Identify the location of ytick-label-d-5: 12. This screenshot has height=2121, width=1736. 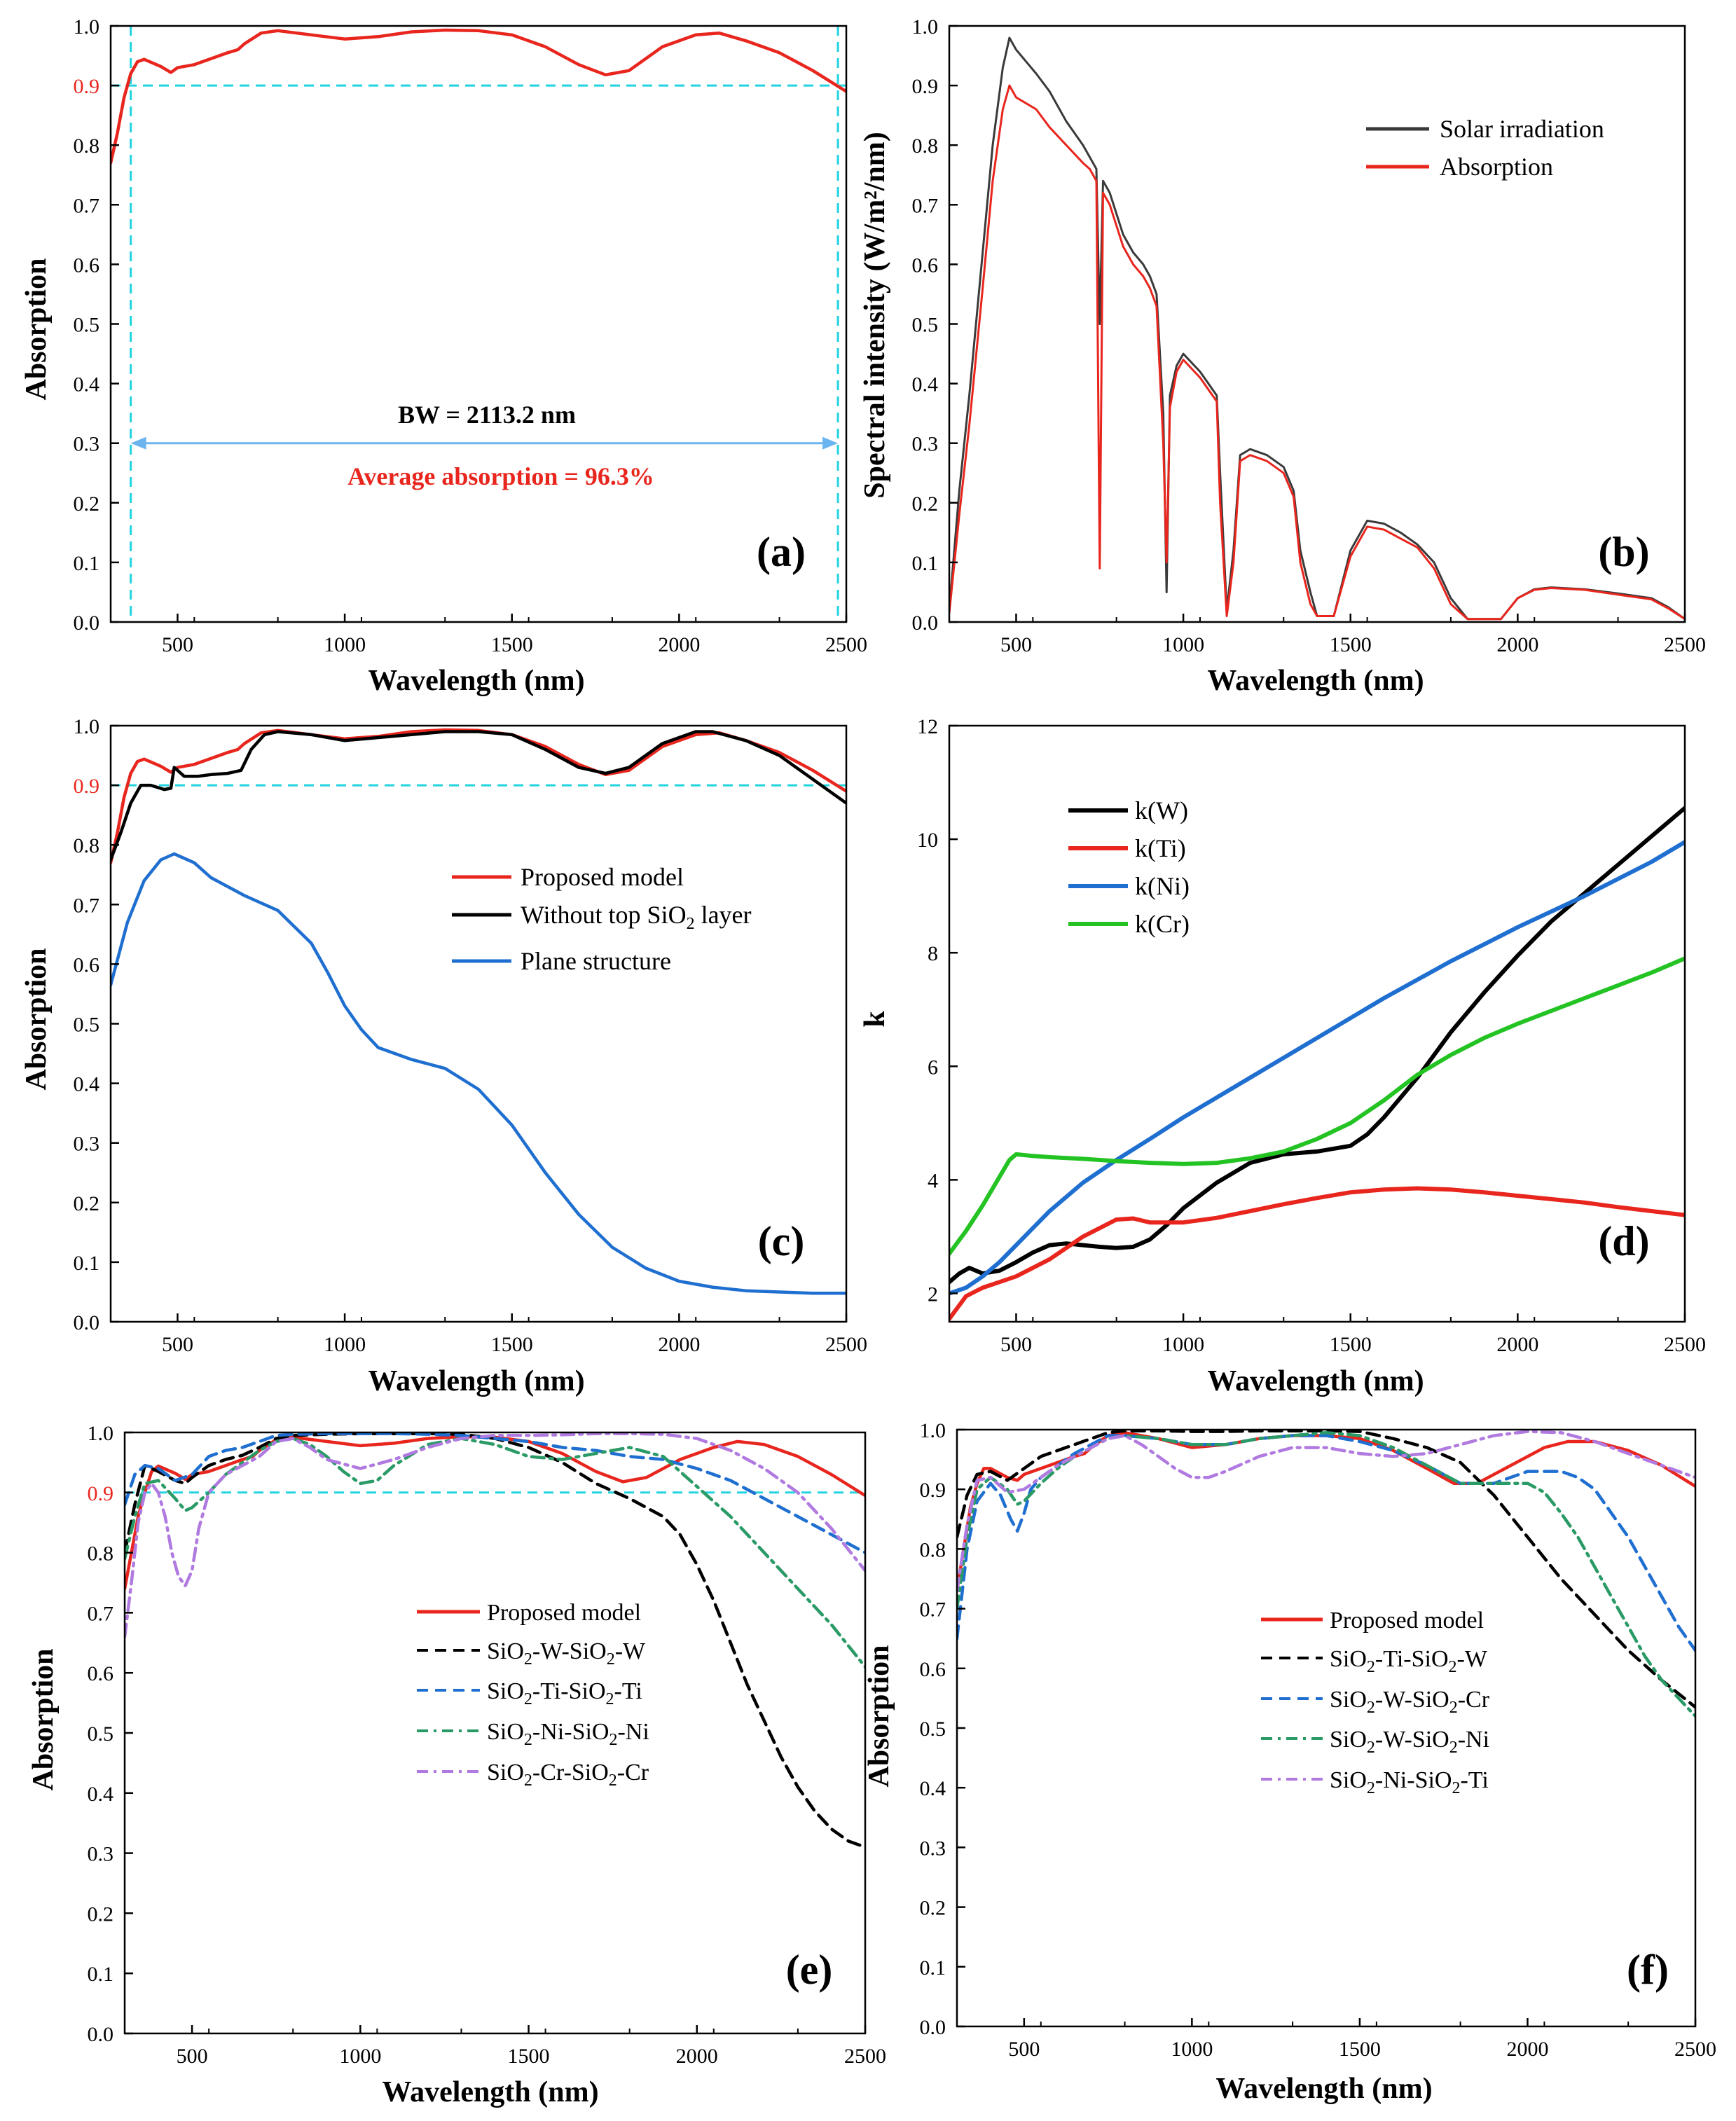
(927, 726).